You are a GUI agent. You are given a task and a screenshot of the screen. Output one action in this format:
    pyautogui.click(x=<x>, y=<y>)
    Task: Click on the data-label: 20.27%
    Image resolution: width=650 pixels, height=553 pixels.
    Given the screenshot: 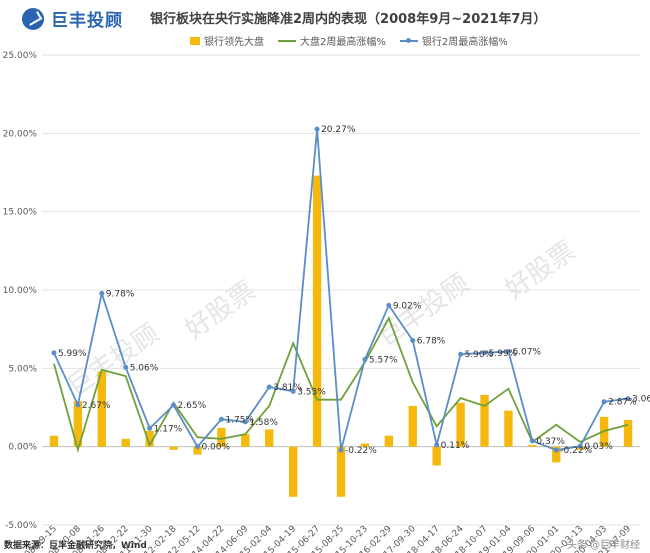 What is the action you would take?
    pyautogui.click(x=338, y=130)
    